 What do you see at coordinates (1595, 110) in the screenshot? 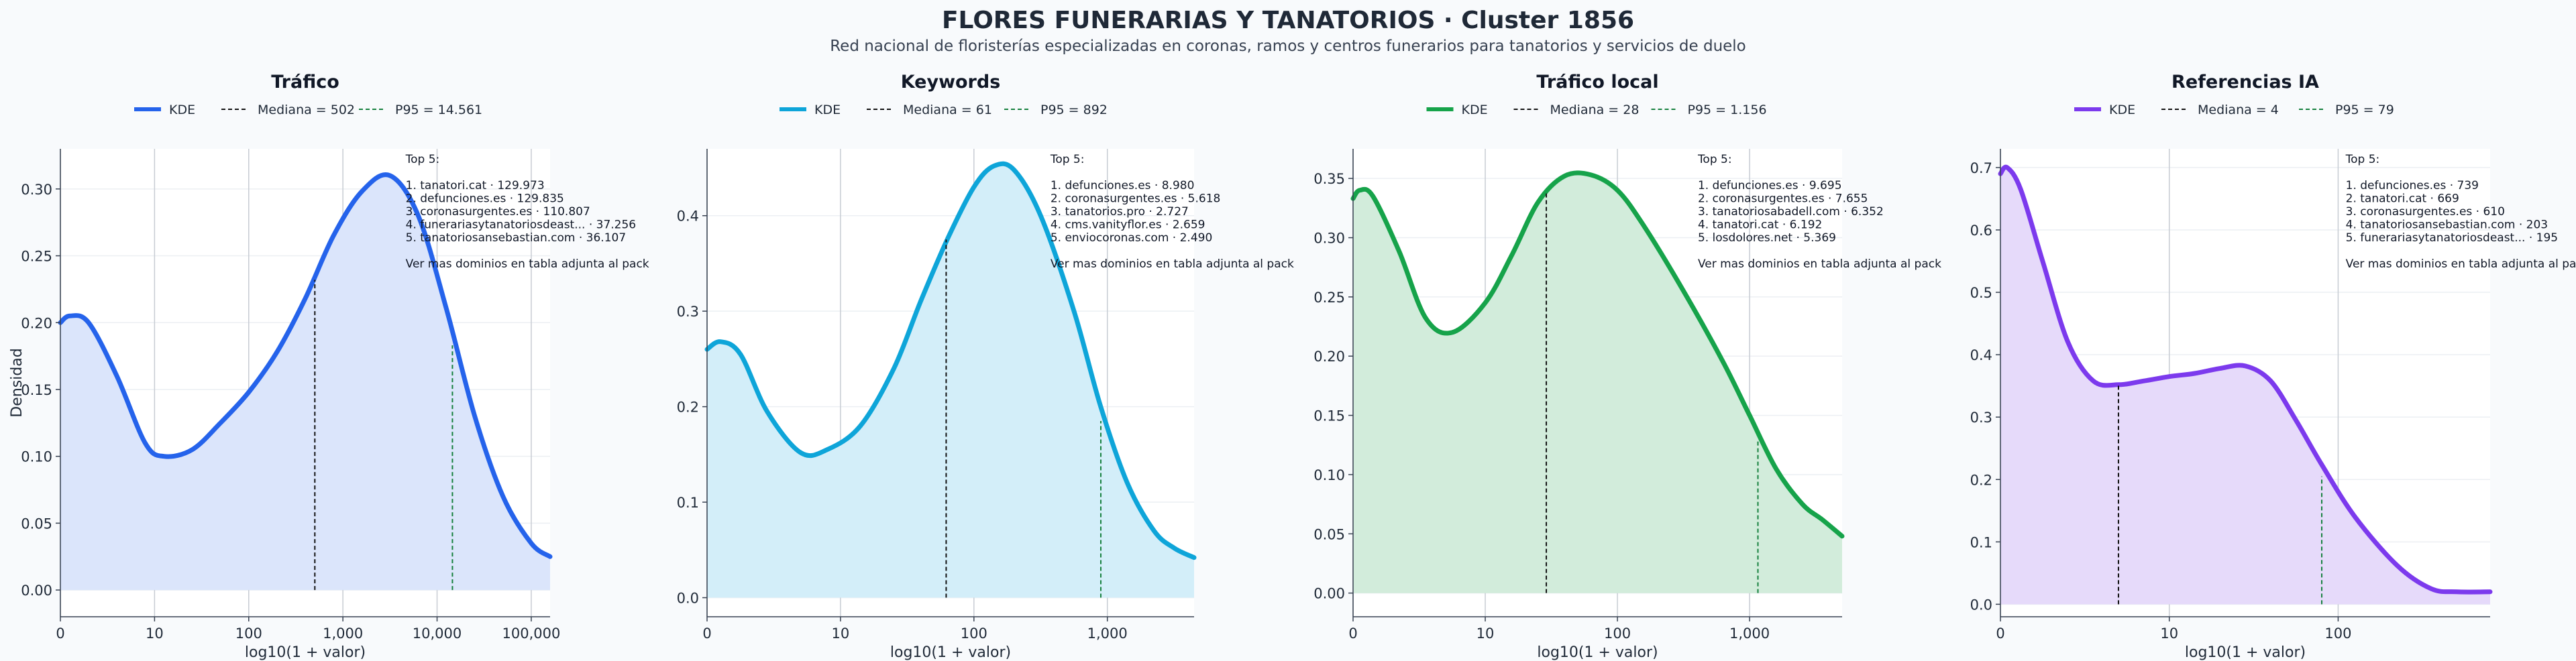
I see `legend-median-label: Mediana = 28` at bounding box center [1595, 110].